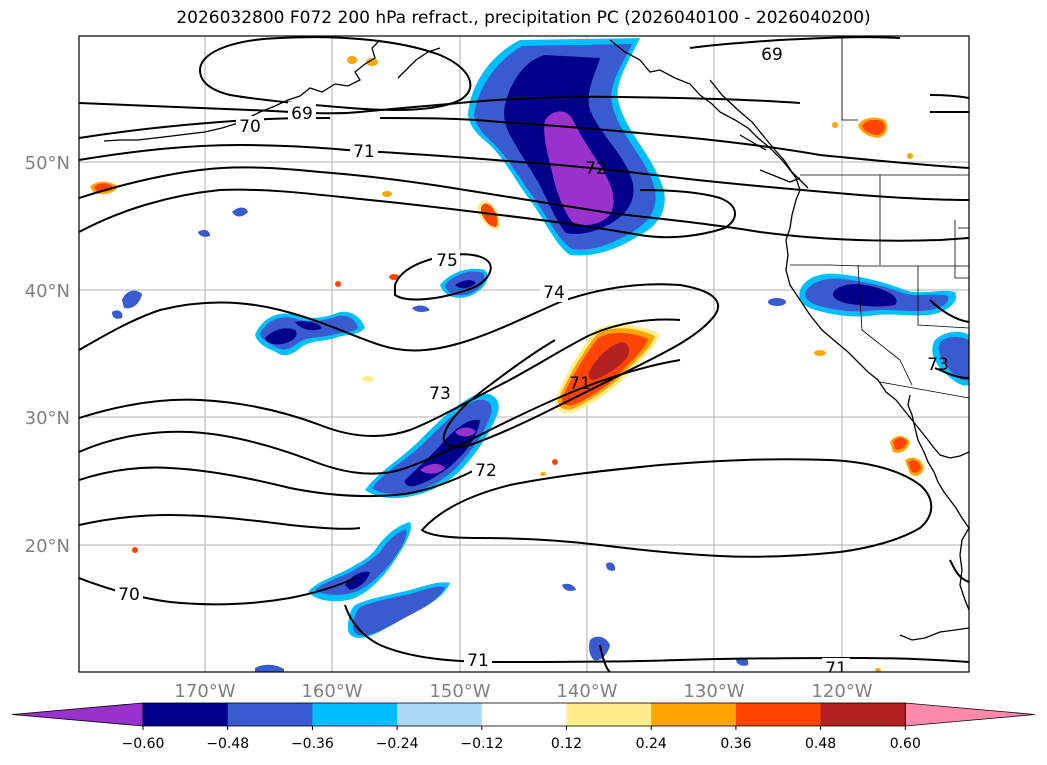 Image resolution: width=1047 pixels, height=765 pixels. Describe the element at coordinates (566, 147) in the screenshot. I see `precip-negative-main` at that location.